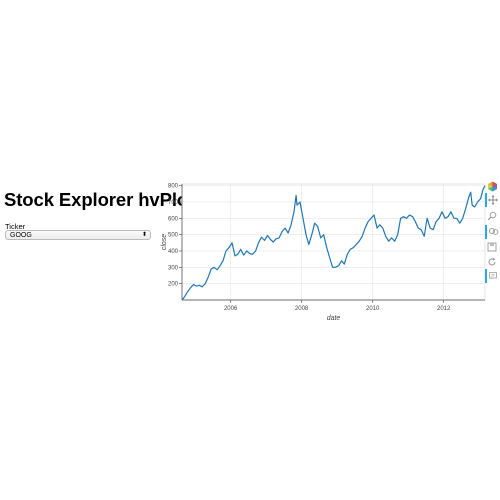 The height and width of the screenshot is (500, 500). I want to click on bokeh-logo-icon, so click(492, 186).